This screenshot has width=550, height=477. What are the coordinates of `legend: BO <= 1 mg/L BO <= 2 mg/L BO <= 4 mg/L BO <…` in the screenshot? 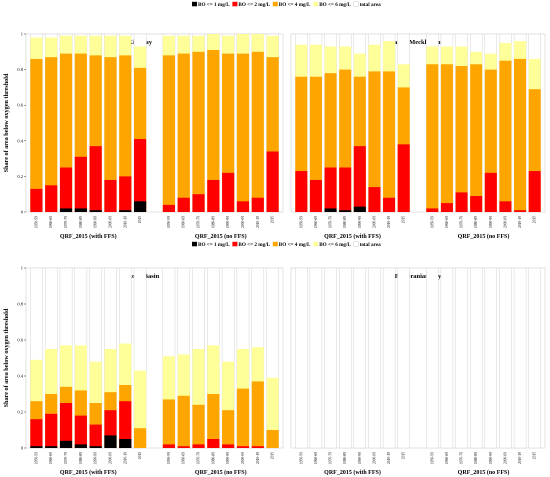 It's located at (286, 244).